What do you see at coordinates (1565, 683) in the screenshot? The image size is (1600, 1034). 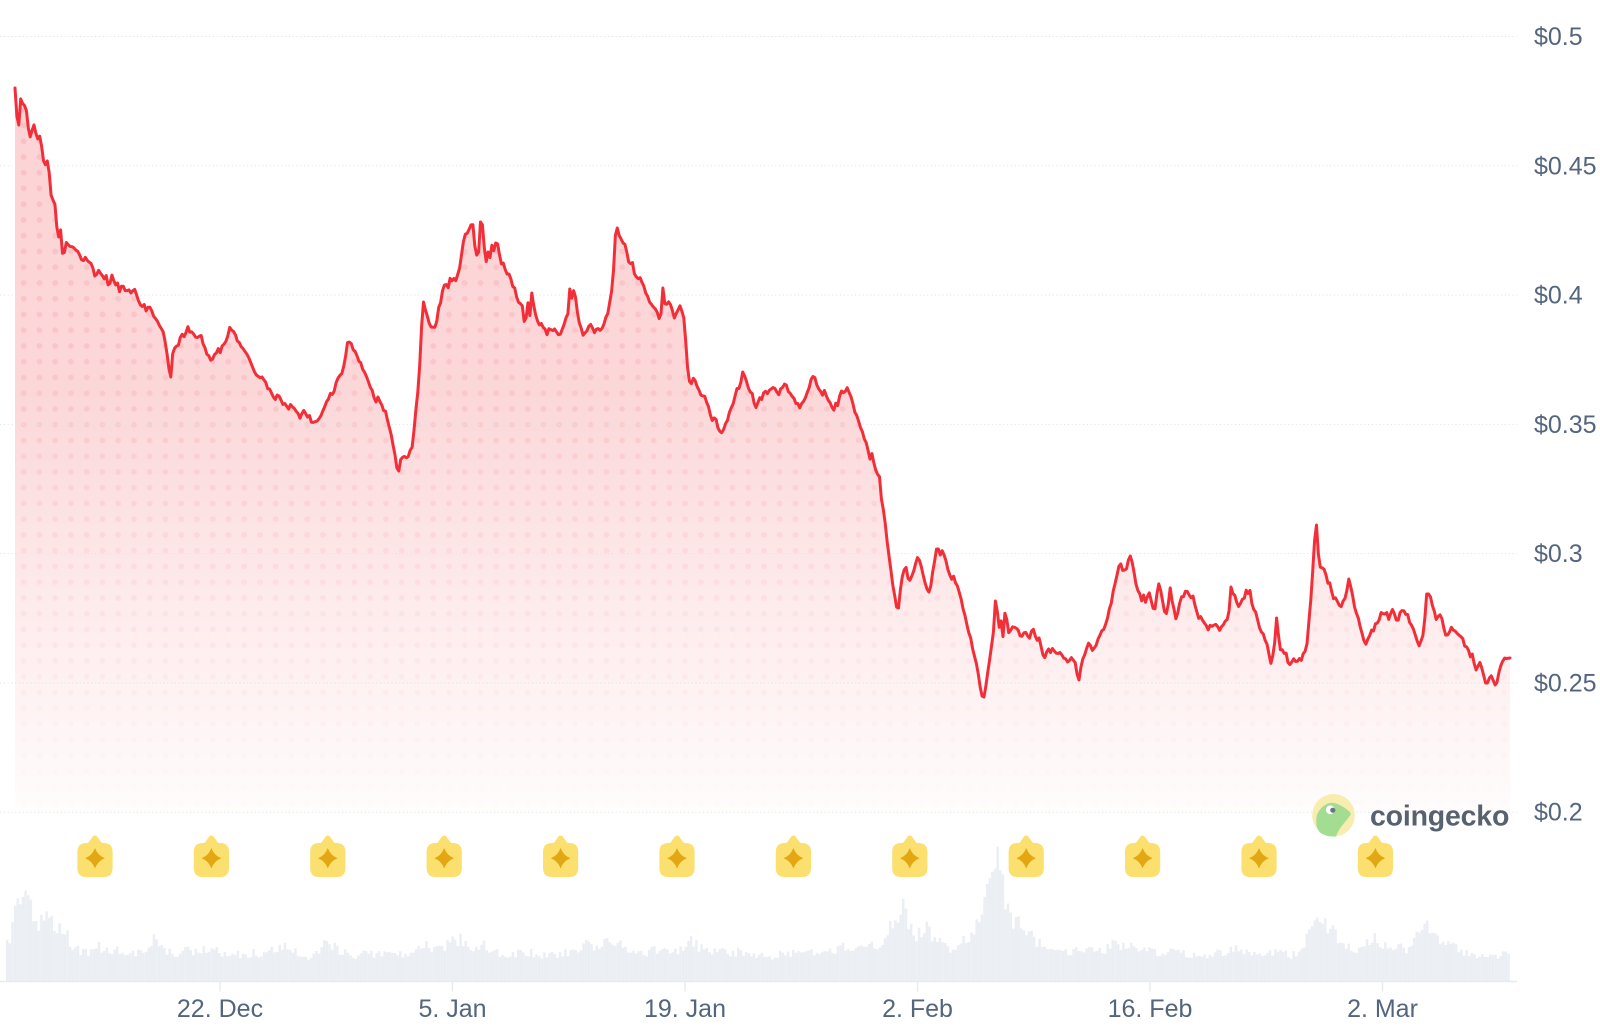 I see `svg-text: $0.25` at bounding box center [1565, 683].